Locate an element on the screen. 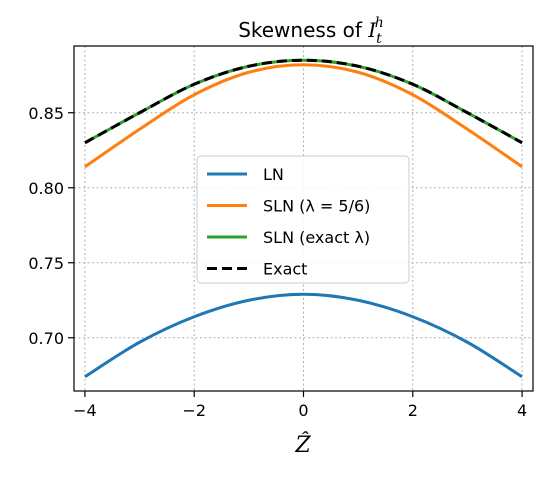 This screenshot has width=548, height=477. legend-label-exact: Exact is located at coordinates (285, 269).